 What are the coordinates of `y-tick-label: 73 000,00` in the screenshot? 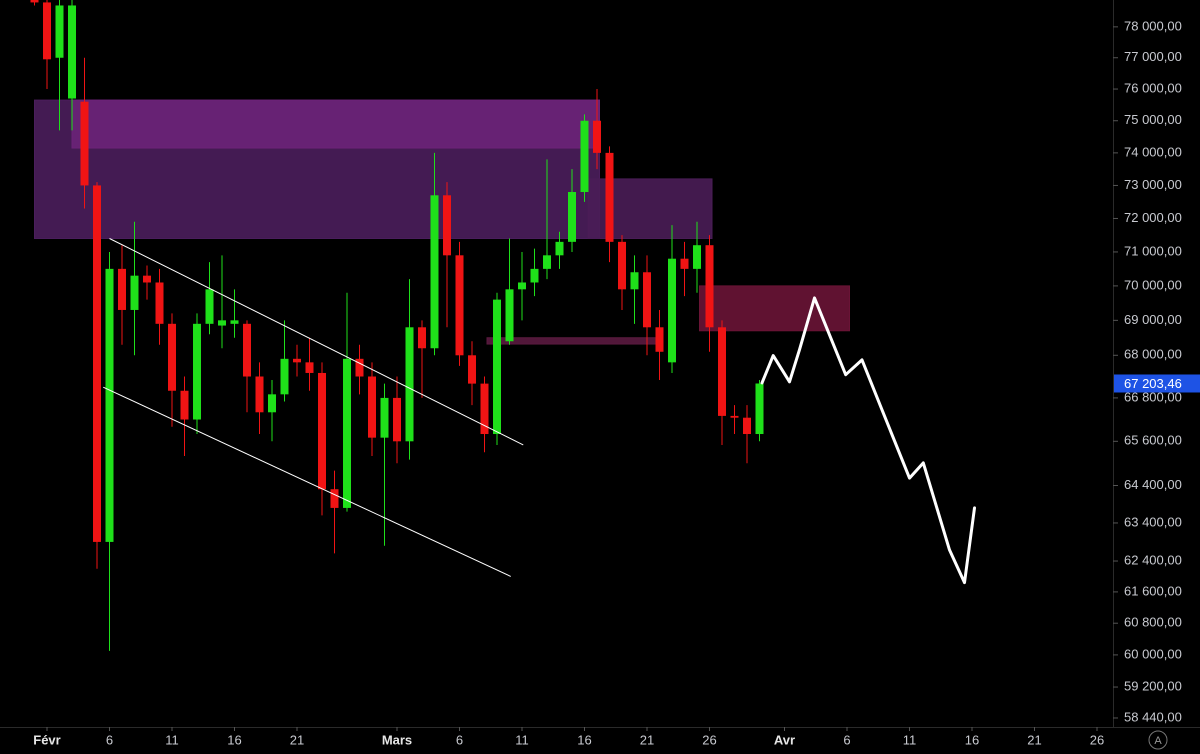 It's located at (1153, 184).